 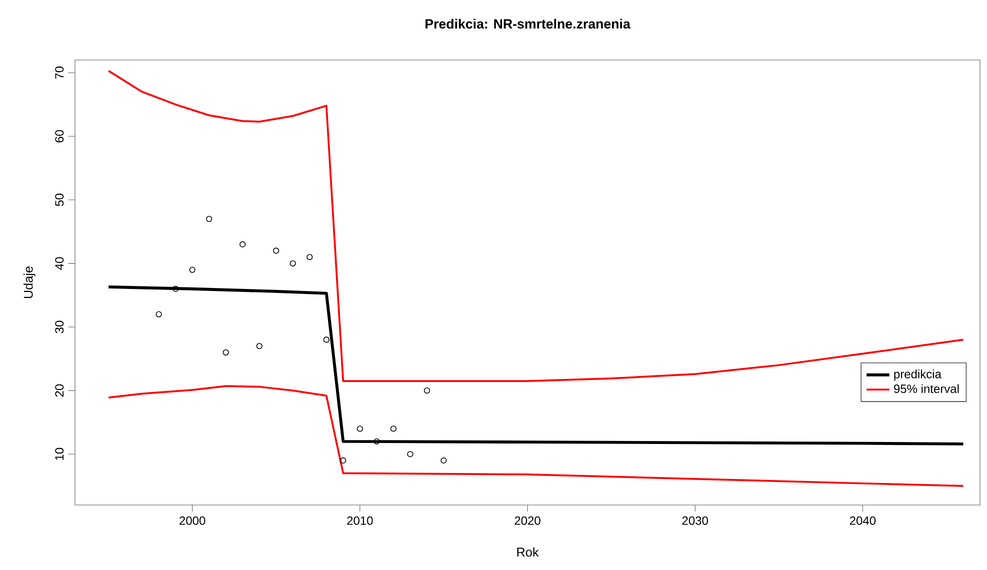 I want to click on y-tick-label: 20, so click(x=59, y=390).